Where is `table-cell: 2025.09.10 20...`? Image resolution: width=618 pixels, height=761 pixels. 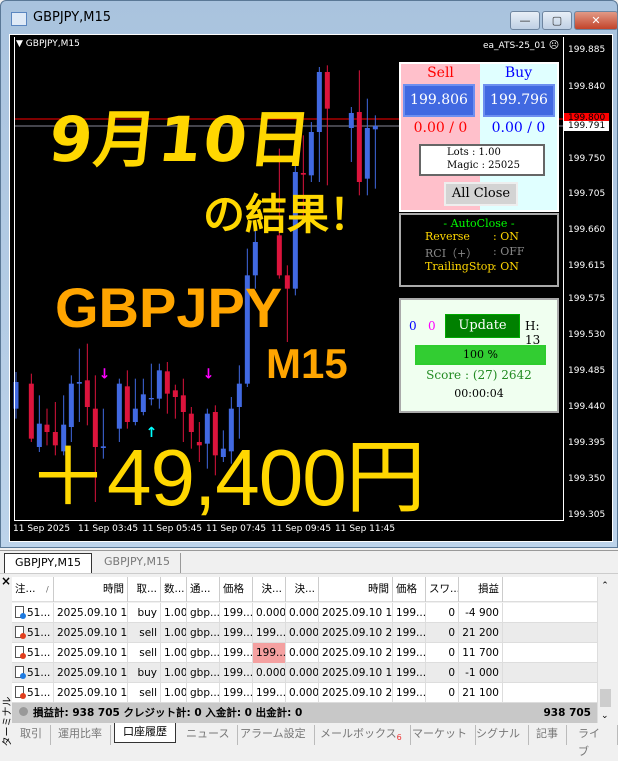 table-cell: 2025.09.10 20... is located at coordinates (356, 653).